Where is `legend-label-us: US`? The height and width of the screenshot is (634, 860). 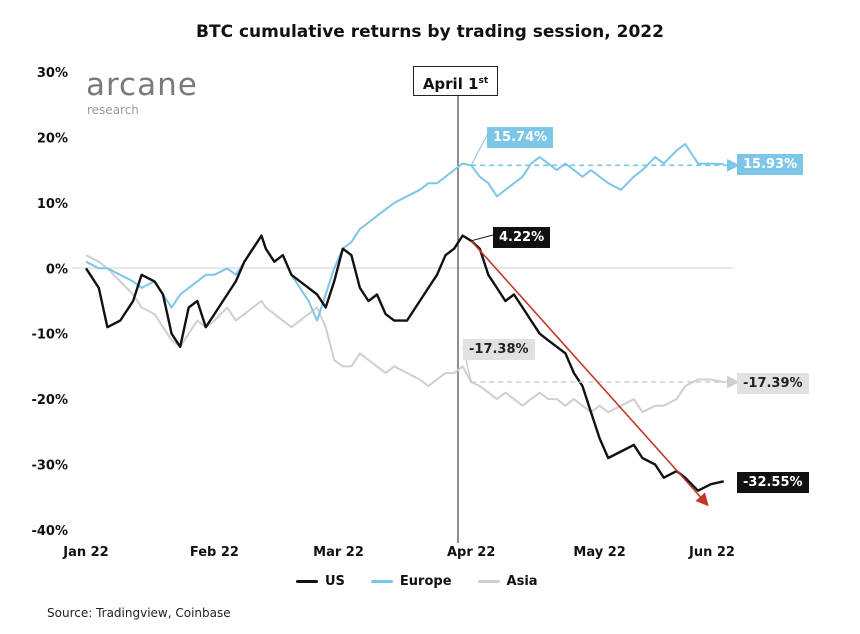 legend-label-us: US is located at coordinates (335, 581).